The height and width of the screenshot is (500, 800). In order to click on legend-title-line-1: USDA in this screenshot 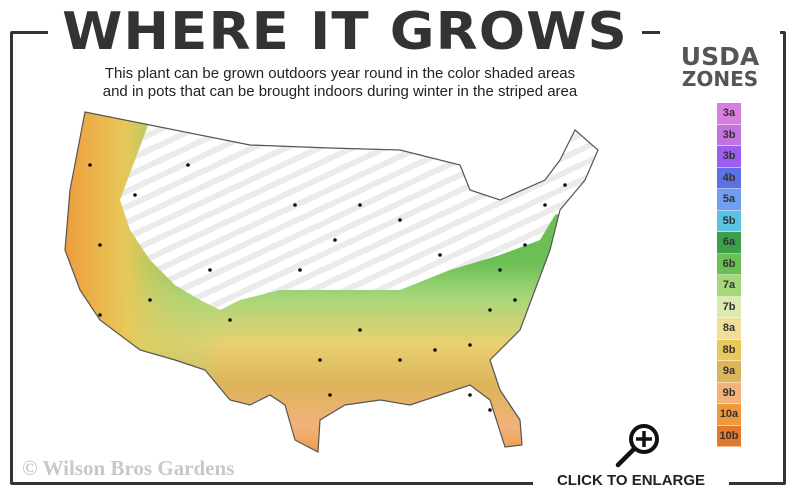, I will do `click(720, 56)`.